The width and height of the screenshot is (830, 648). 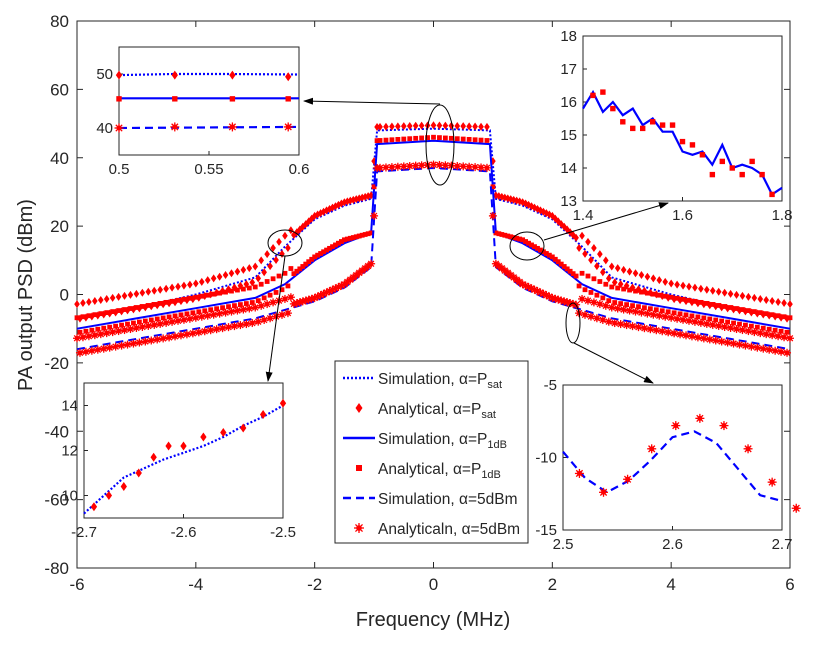 What do you see at coordinates (208, 169) in the screenshot?
I see `inset-top-left-x-tick-label: 0.55` at bounding box center [208, 169].